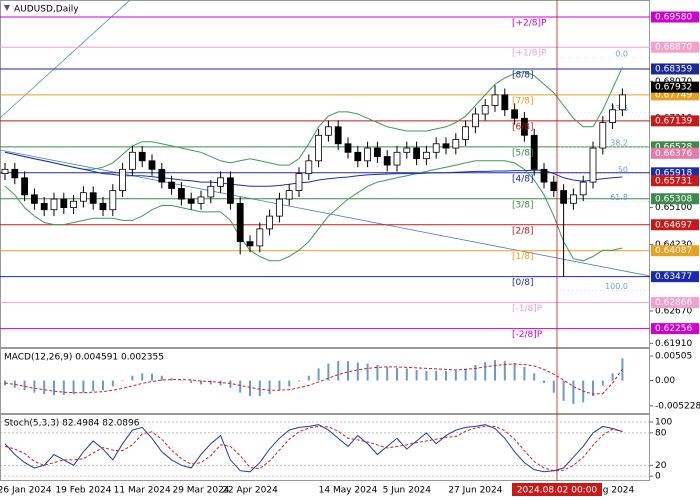 The width and height of the screenshot is (700, 500). What do you see at coordinates (621, 53) in the screenshot?
I see `fib-label: 0.0` at bounding box center [621, 53].